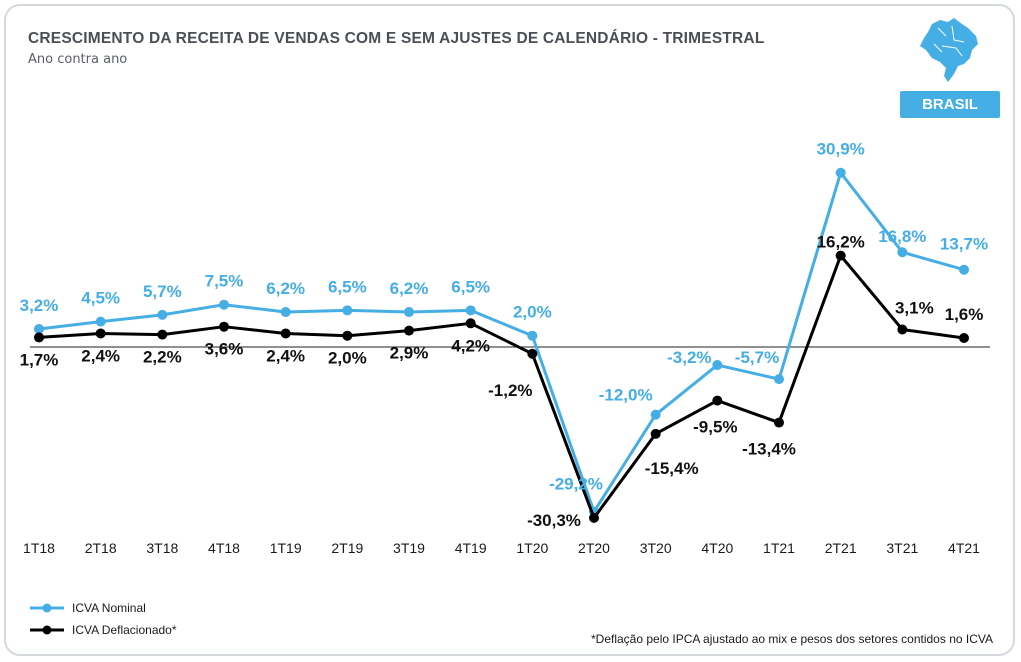 This screenshot has width=1021, height=662. What do you see at coordinates (576, 484) in the screenshot?
I see `data-label-nominal: -29,2%` at bounding box center [576, 484].